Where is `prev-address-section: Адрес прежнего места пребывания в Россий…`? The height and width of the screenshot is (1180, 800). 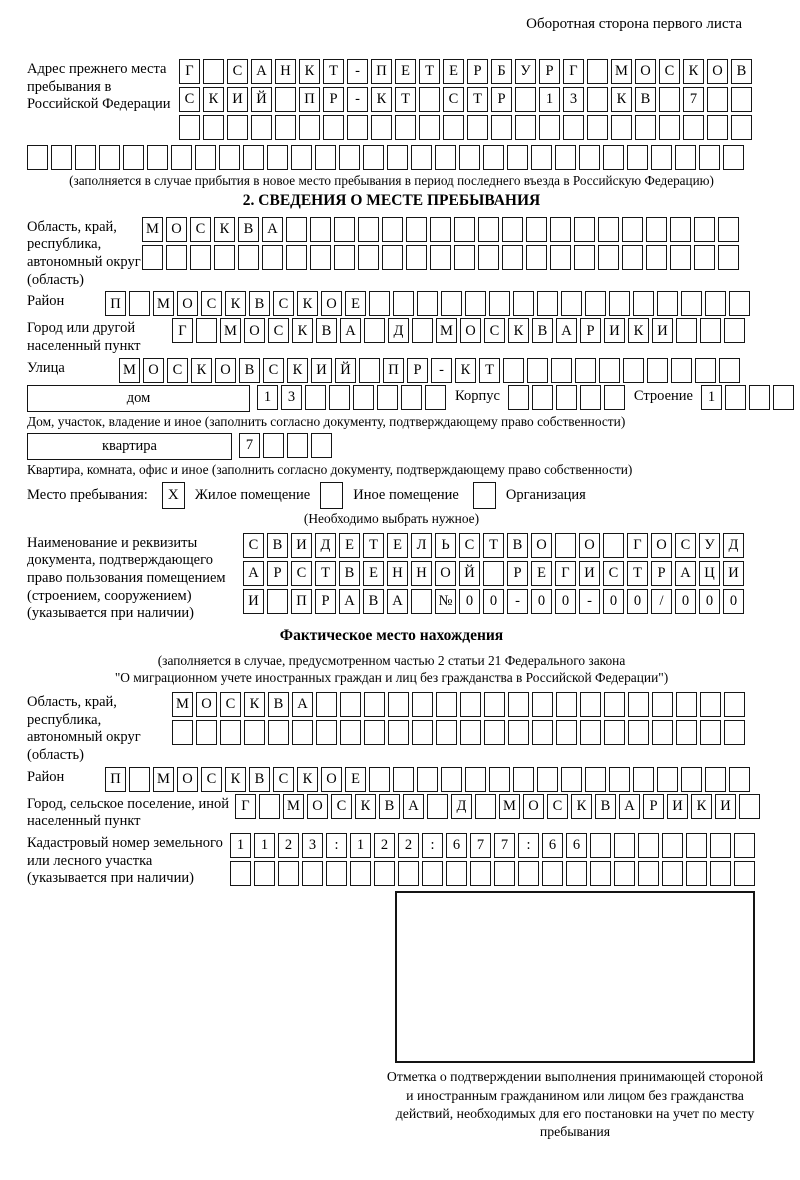 prev-address-section: Адрес прежнего места пребывания в Россий… is located at coordinates (391, 101).